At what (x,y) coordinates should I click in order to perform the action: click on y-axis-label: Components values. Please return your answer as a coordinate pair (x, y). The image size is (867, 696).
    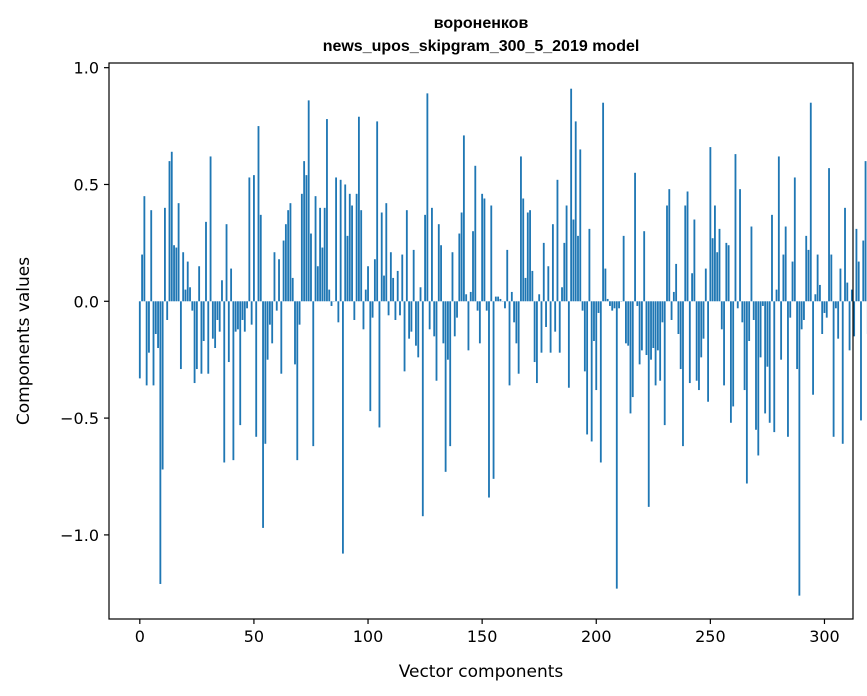
    Looking at the image, I should click on (24, 341).